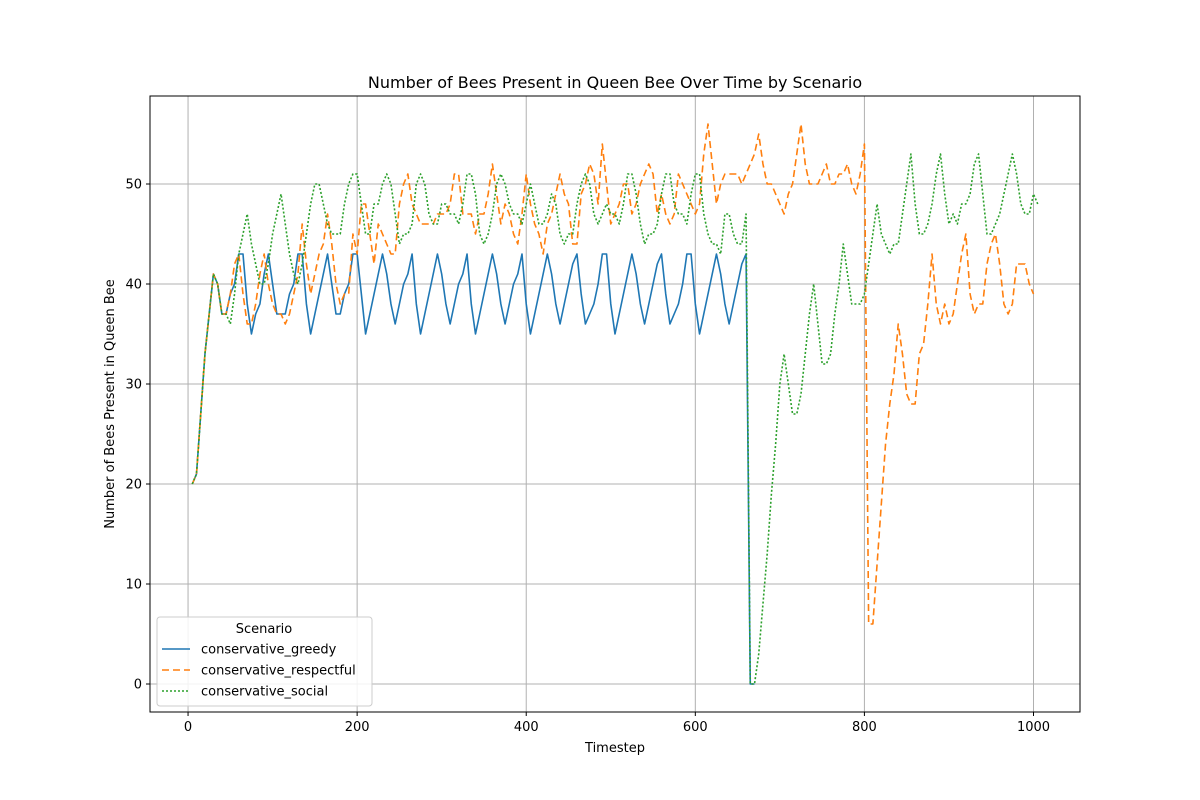 The height and width of the screenshot is (800, 1200). What do you see at coordinates (526, 727) in the screenshot?
I see `x-tick-label: 400` at bounding box center [526, 727].